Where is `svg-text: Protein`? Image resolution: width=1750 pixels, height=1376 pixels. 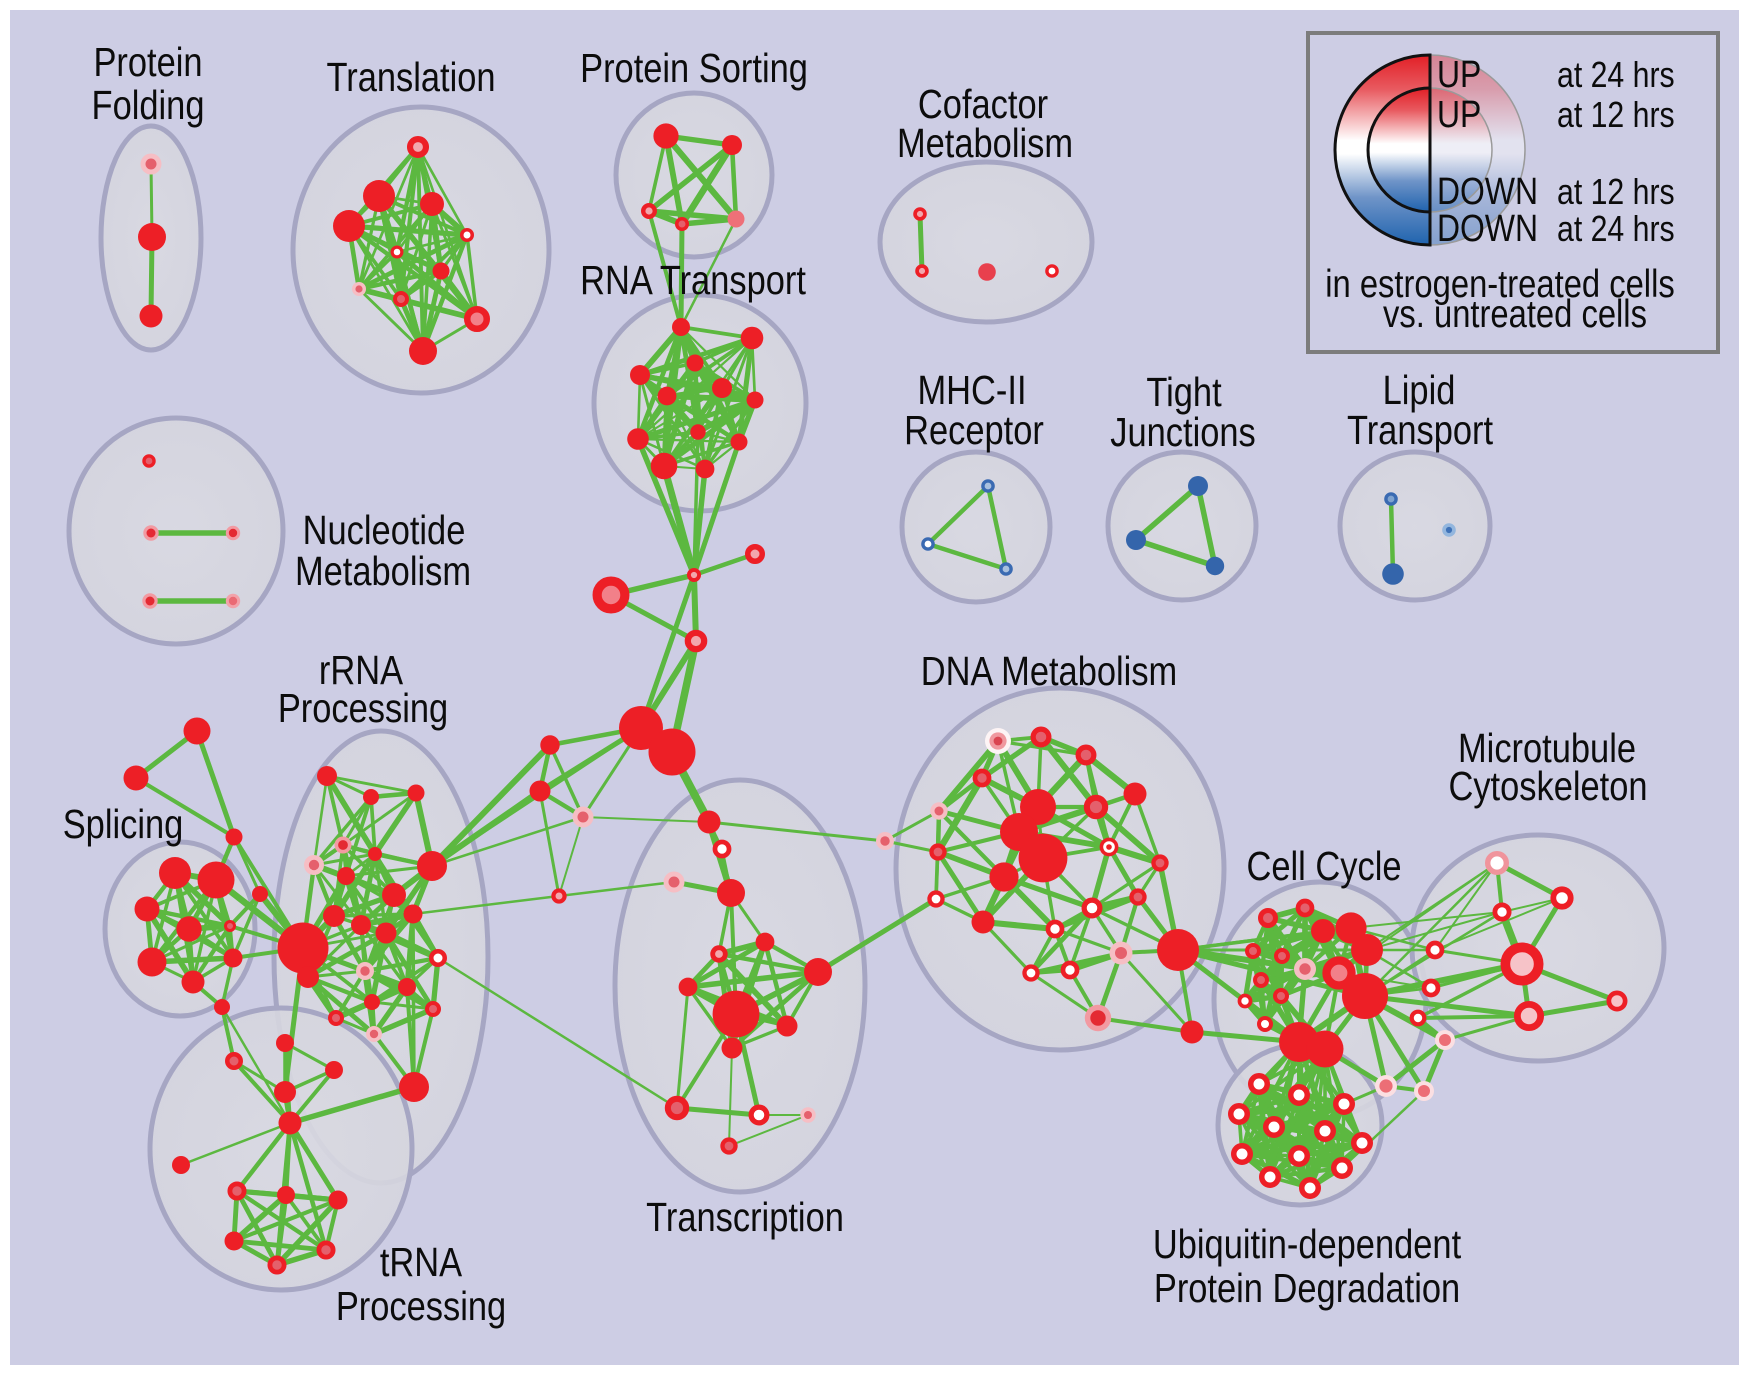 svg-text: Protein is located at coordinates (147, 62).